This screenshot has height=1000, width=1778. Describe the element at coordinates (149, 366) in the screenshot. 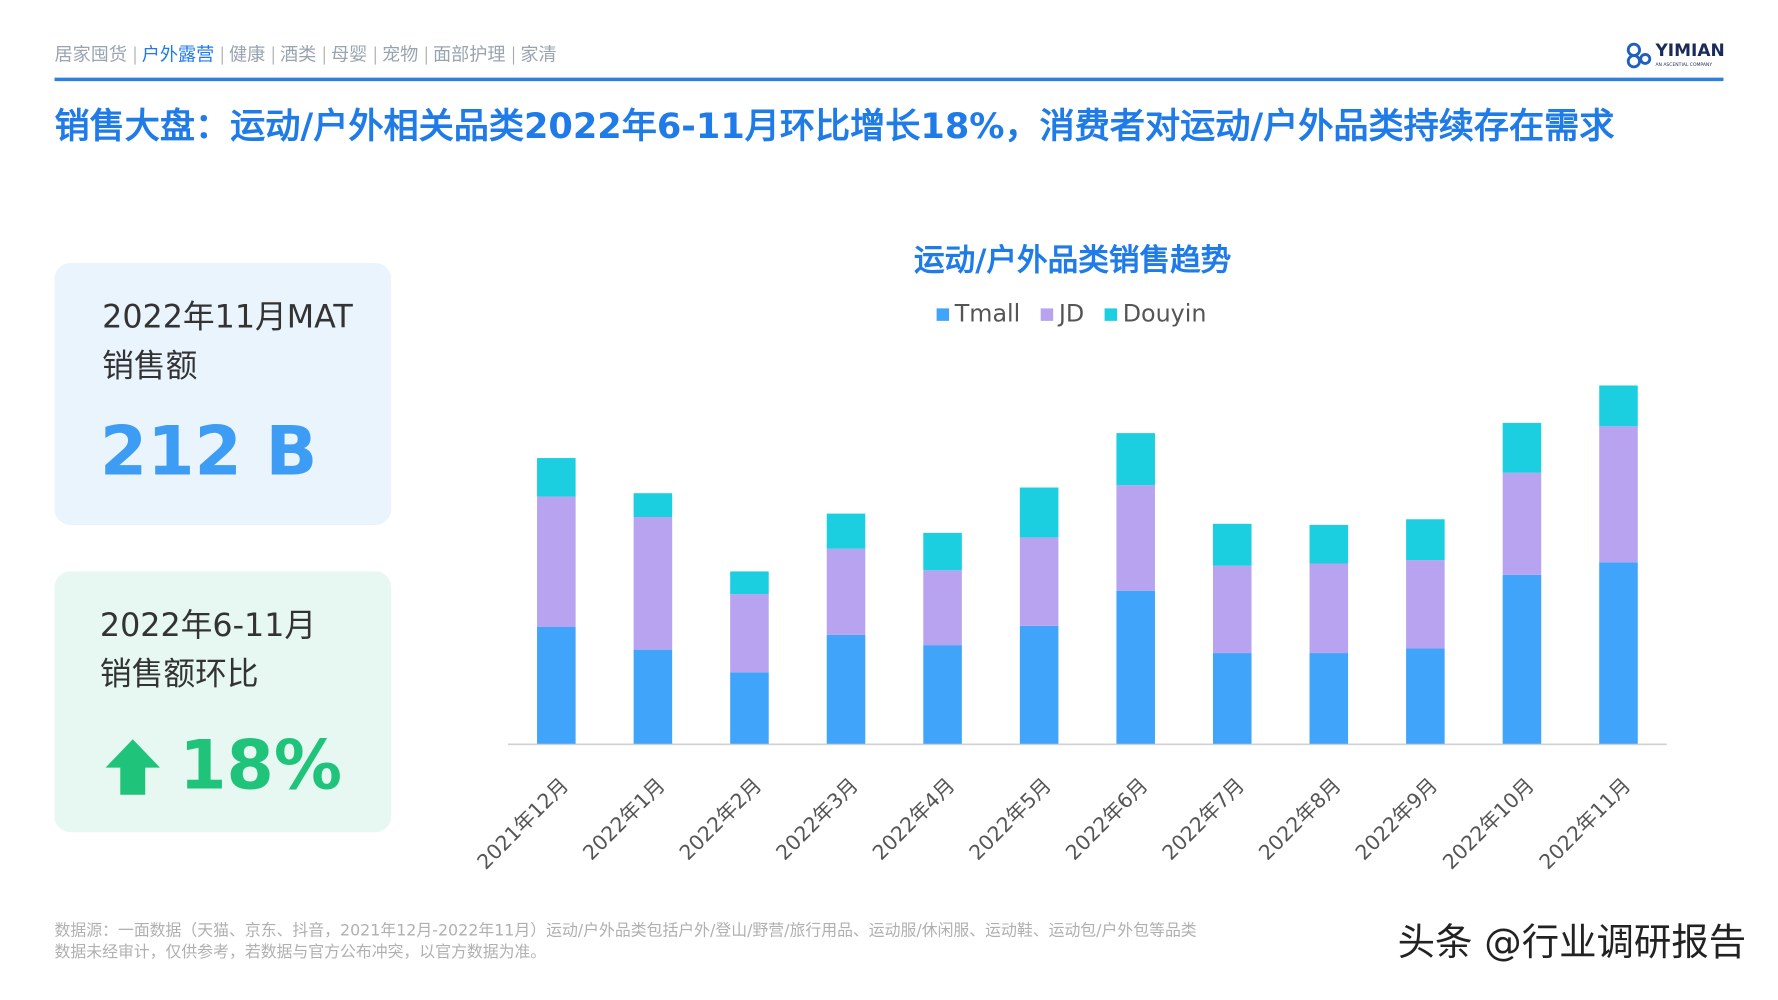

I see `card-label: 销售额` at that location.